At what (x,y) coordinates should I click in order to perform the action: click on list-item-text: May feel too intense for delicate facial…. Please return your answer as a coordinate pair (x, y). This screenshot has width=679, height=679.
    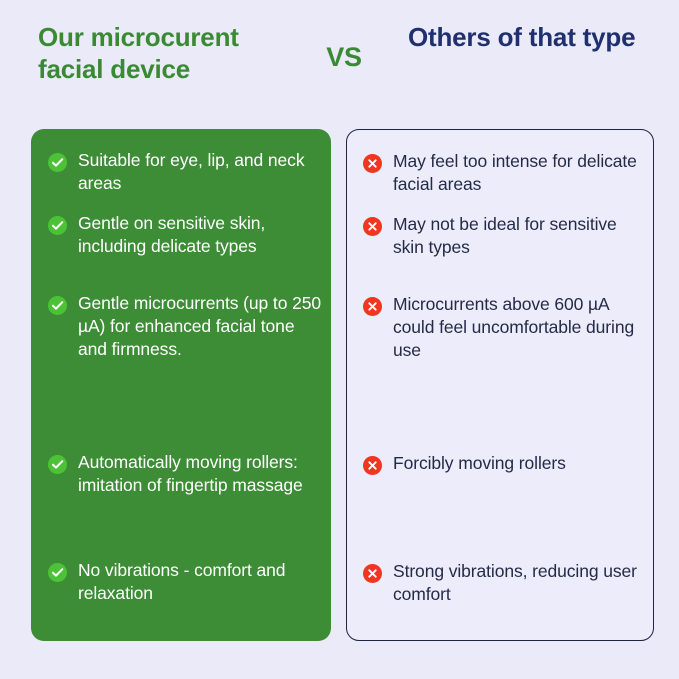
    Looking at the image, I should click on (515, 172).